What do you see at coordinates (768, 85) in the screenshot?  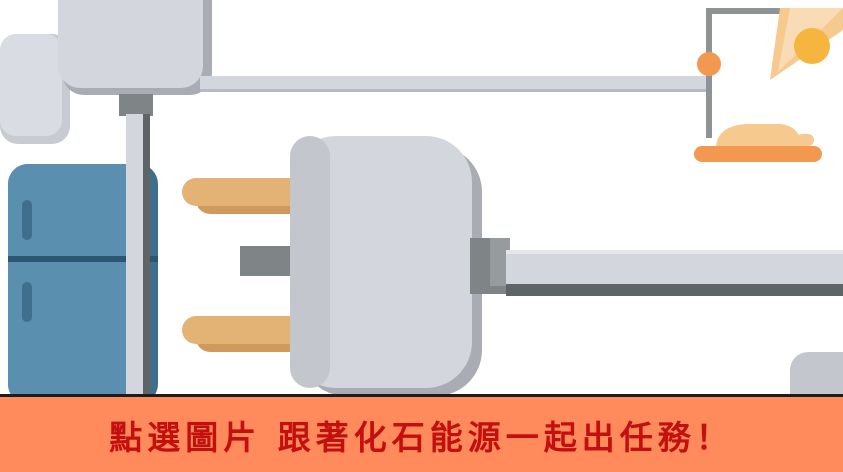 I see `lamp-icon` at bounding box center [768, 85].